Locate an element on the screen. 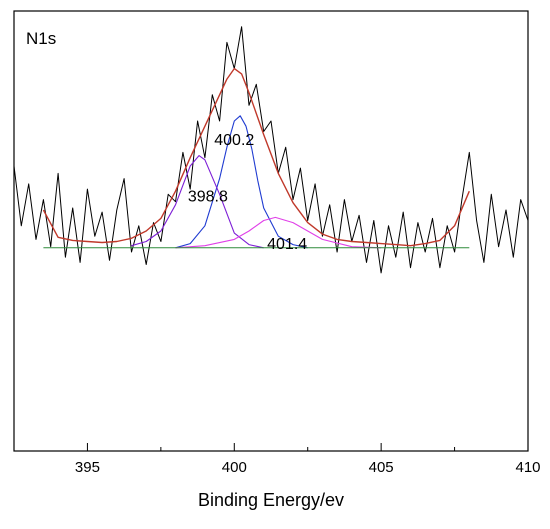 The height and width of the screenshot is (529, 550). x-tick-label: 400 is located at coordinates (234, 467).